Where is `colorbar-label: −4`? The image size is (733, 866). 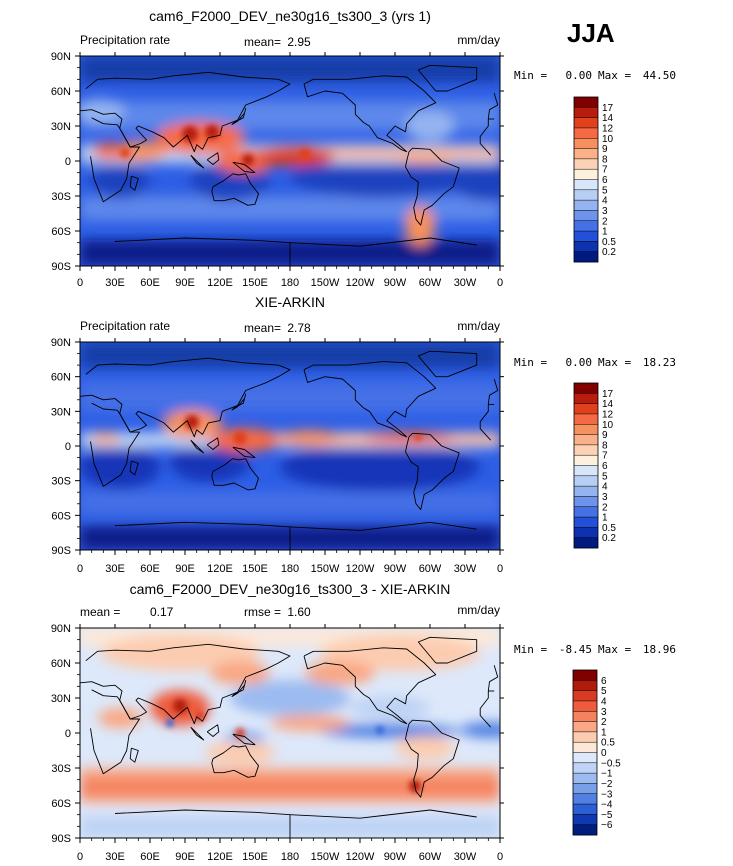 colorbar-label: −4 is located at coordinates (607, 805).